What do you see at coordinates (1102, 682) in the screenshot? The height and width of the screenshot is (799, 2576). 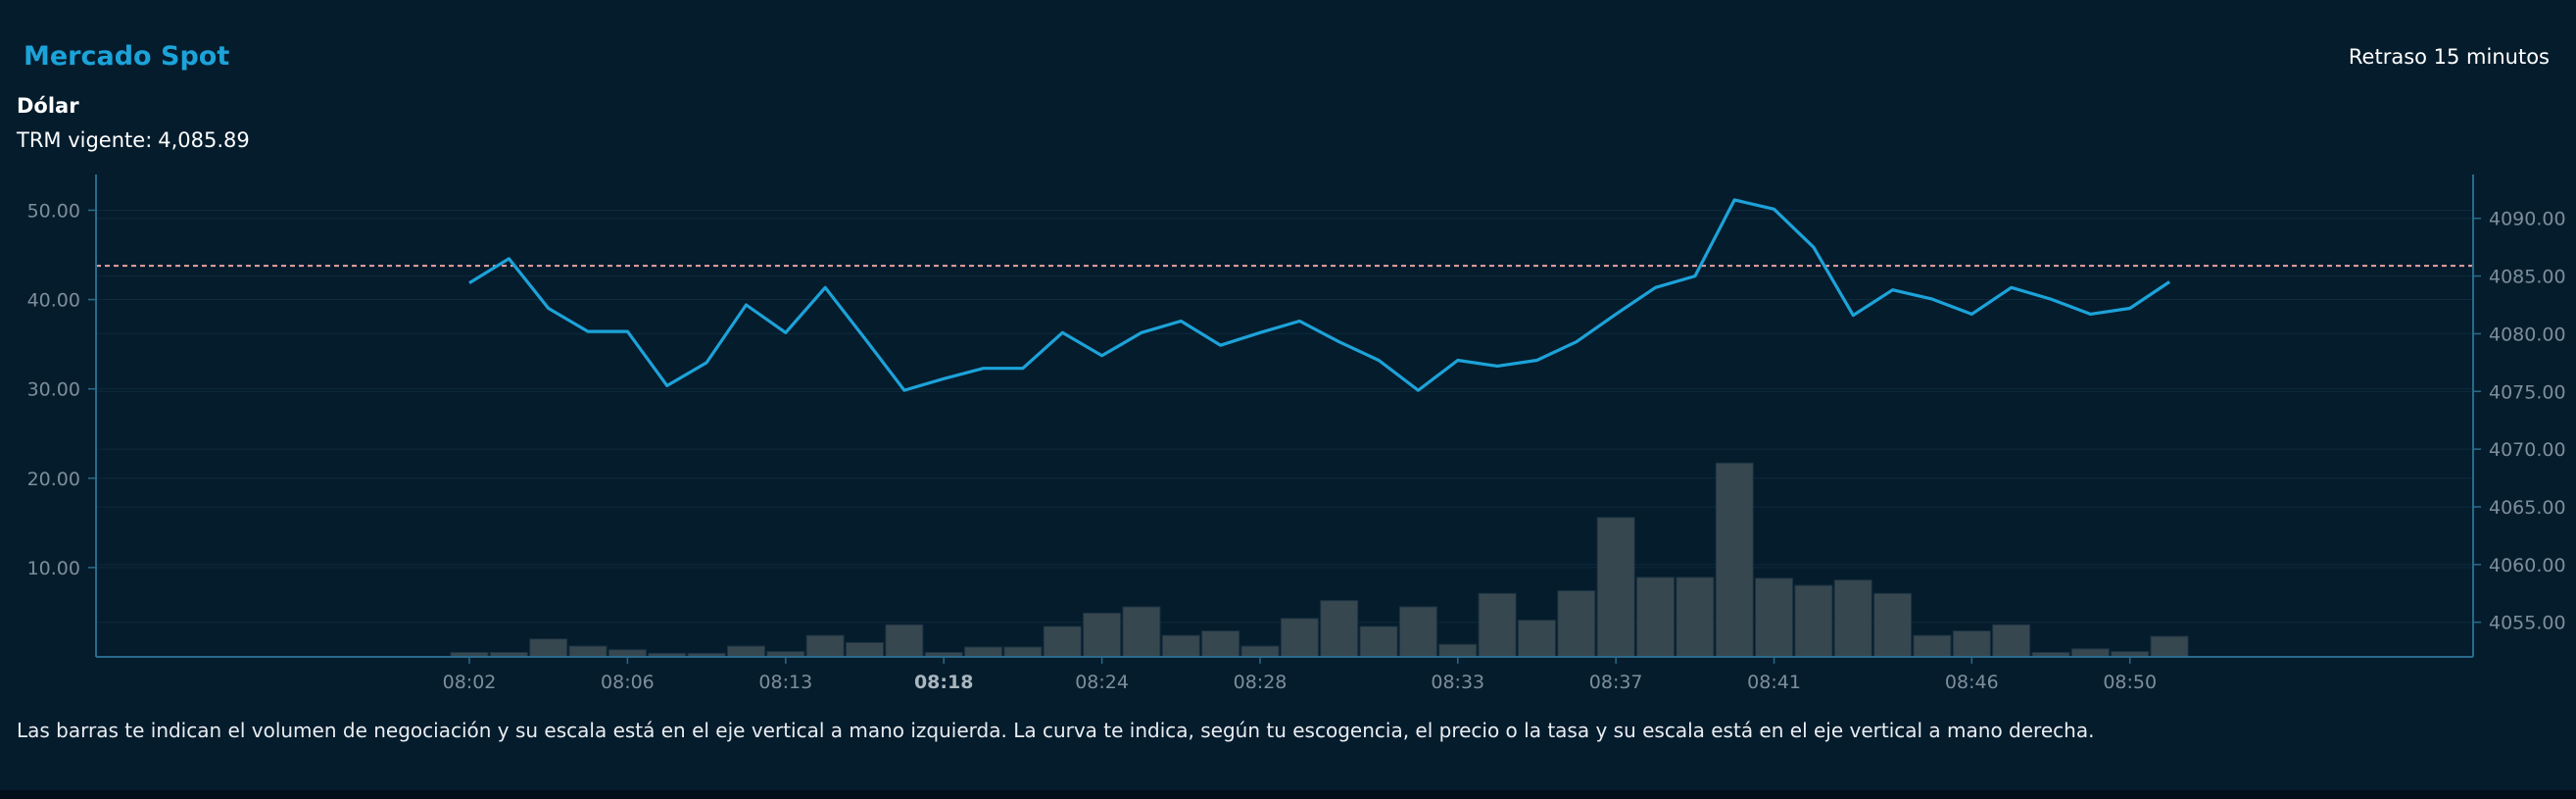 I see `x-tick-label: 08:24` at bounding box center [1102, 682].